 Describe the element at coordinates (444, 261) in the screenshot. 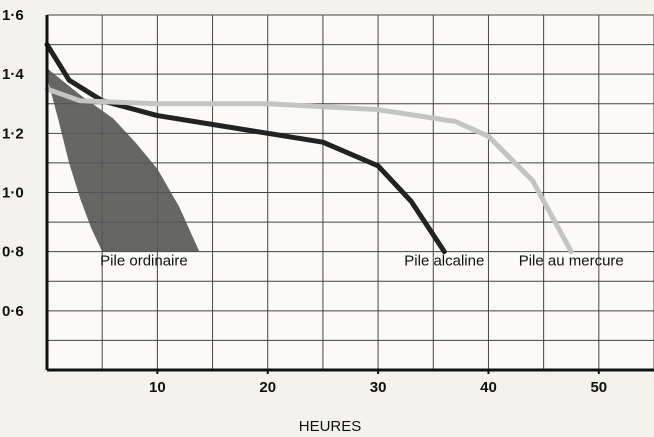

I see `series-label: Pile alcaline` at that location.